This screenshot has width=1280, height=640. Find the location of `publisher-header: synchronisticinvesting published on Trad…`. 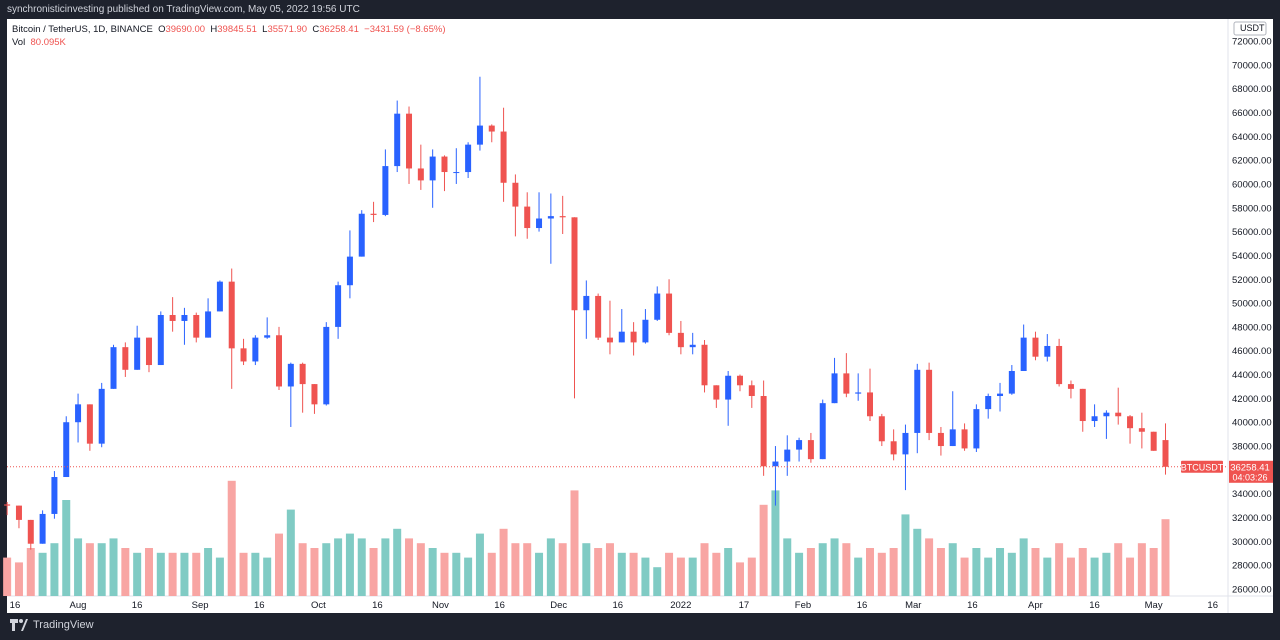

publisher-header: synchronisticinvesting published on Trad… is located at coordinates (183, 9).